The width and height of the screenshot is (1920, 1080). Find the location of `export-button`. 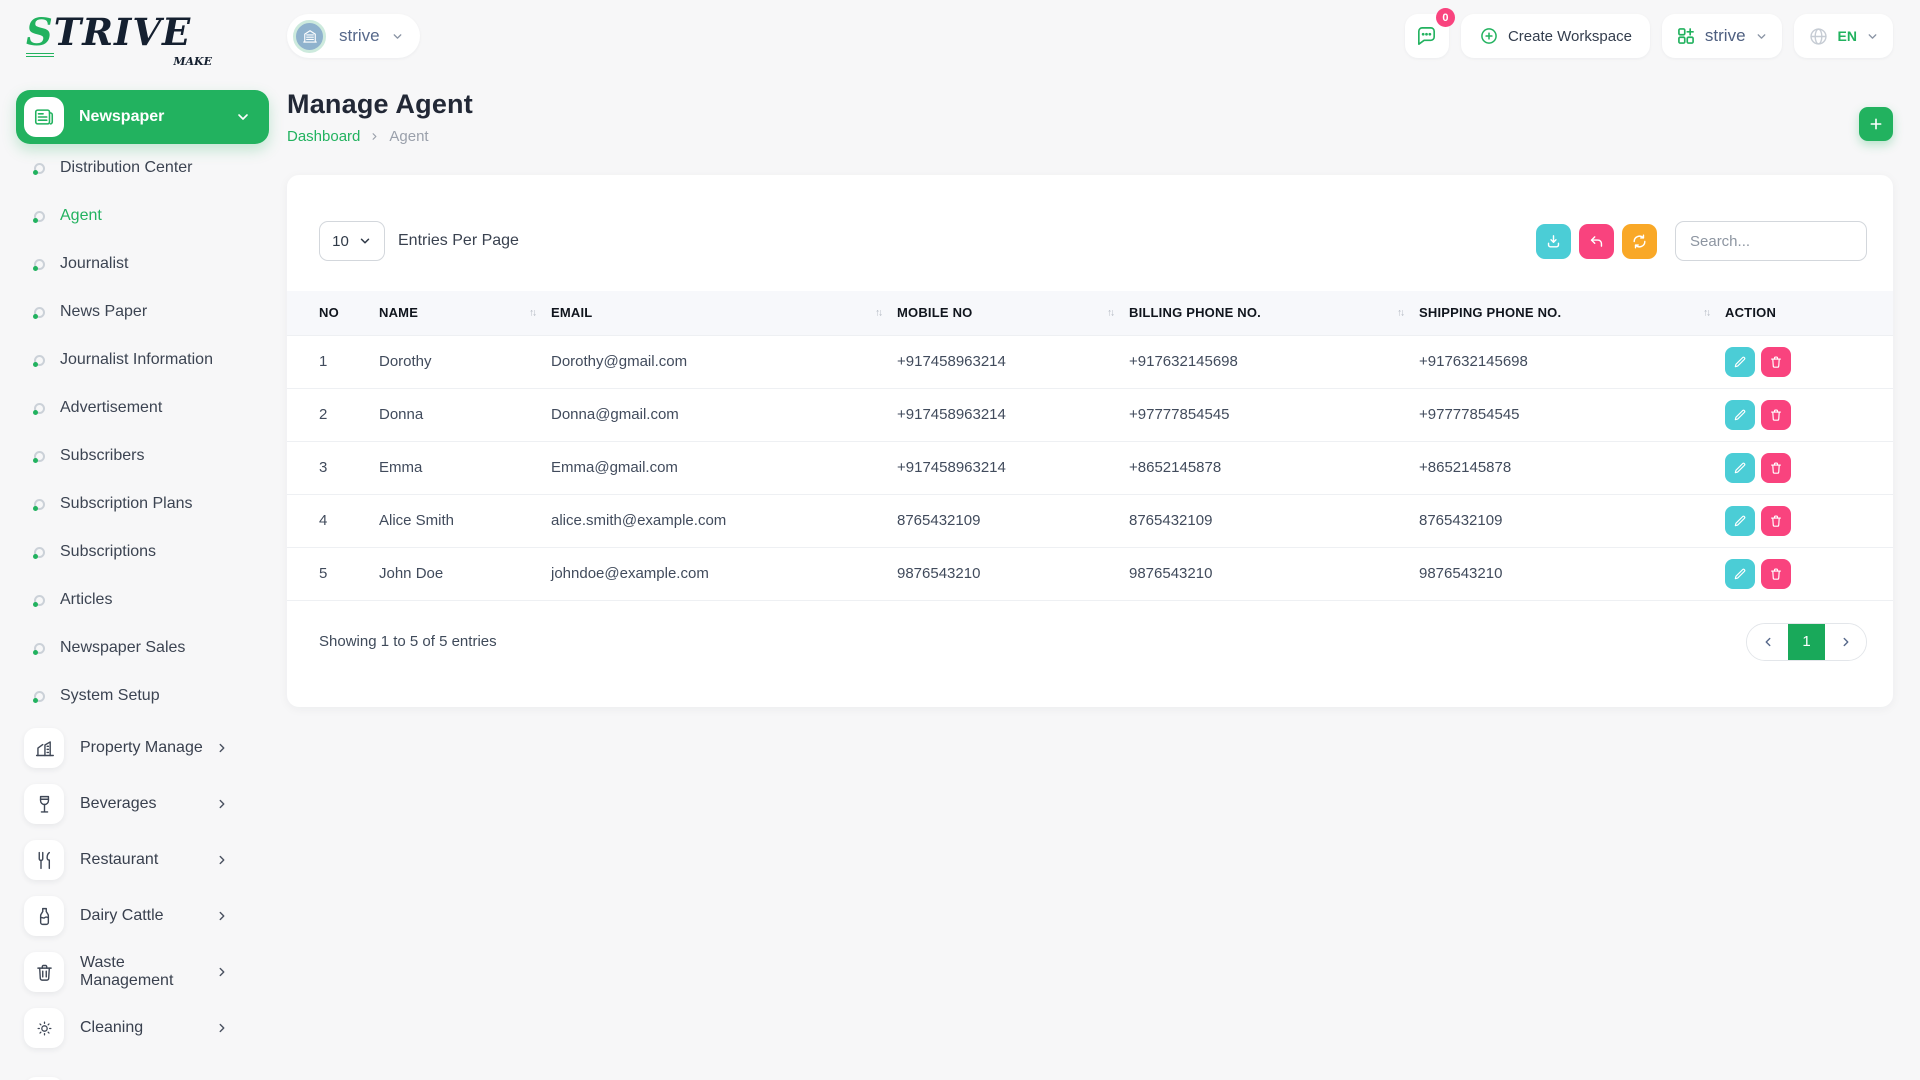

export-button is located at coordinates (1553, 241).